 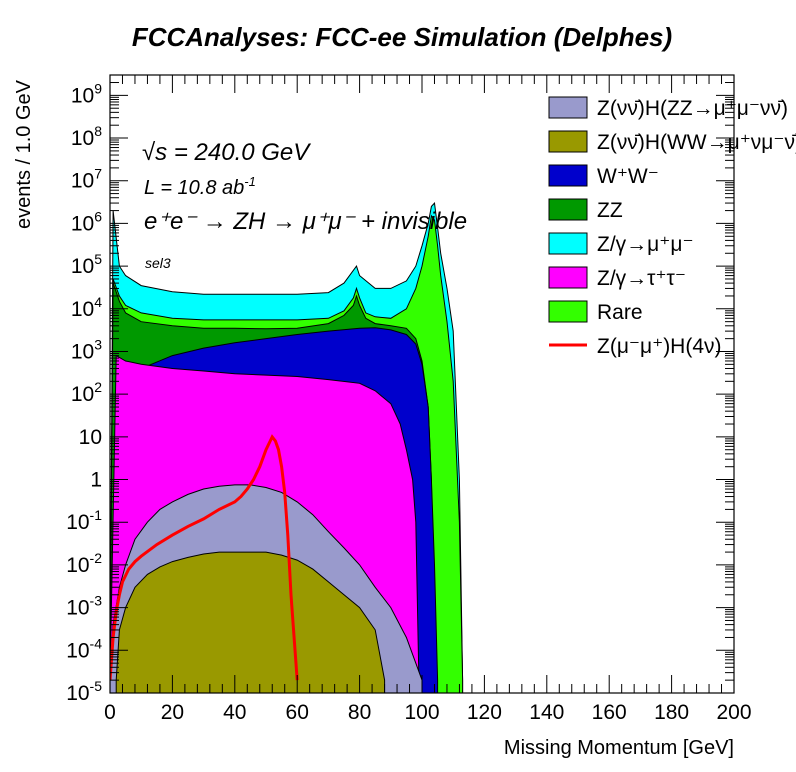 I want to click on series-7-line, so click(x=204, y=557).